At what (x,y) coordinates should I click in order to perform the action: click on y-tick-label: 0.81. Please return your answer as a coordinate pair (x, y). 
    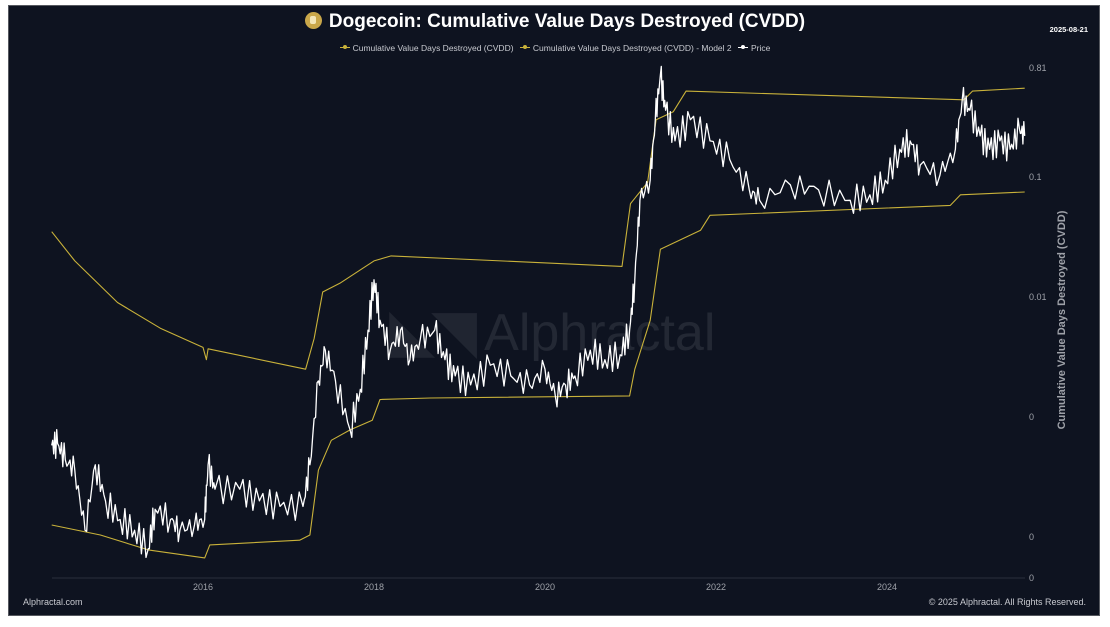
    Looking at the image, I should click on (1038, 68).